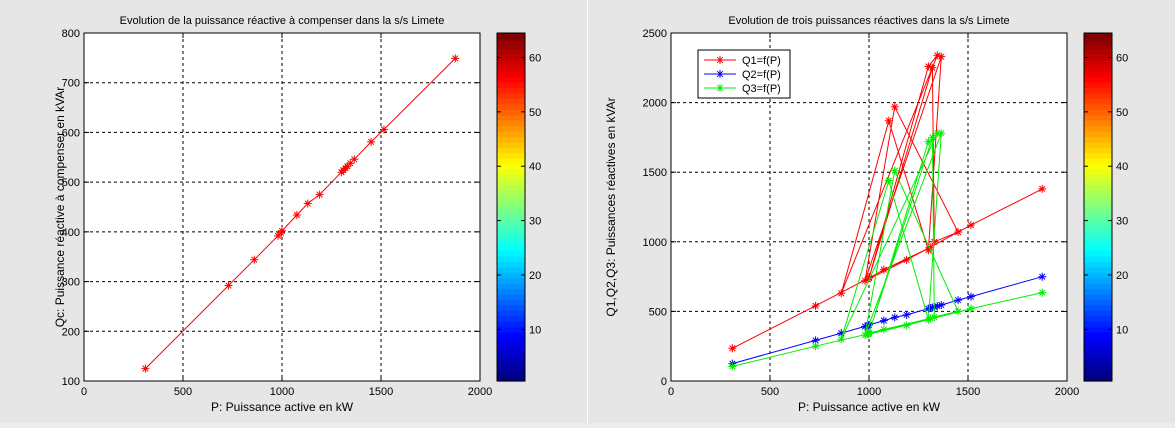  Describe the element at coordinates (84, 392) in the screenshot. I see `x-tick-label: 0` at that location.